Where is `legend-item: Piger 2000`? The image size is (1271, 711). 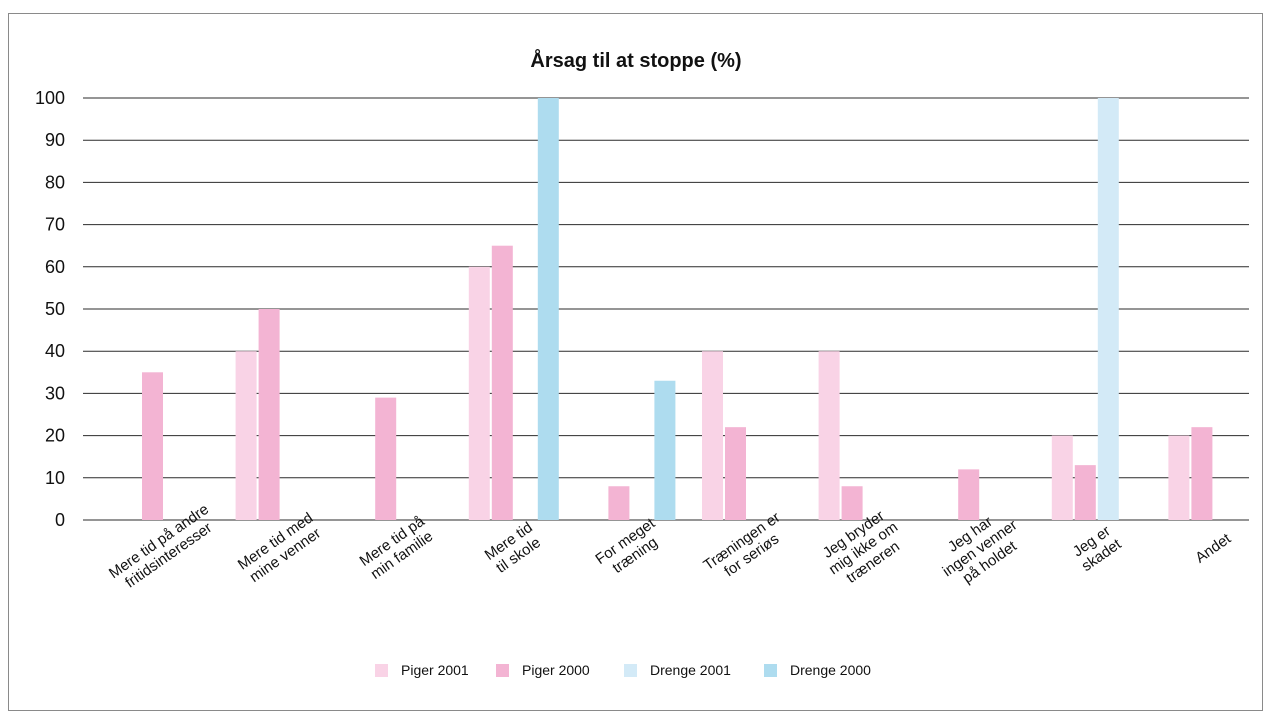 legend-item: Piger 2000 is located at coordinates (543, 670).